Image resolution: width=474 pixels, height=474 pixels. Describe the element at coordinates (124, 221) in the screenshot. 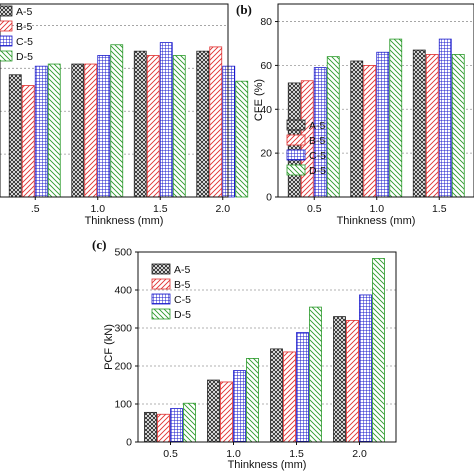

I see `panel-a-x-axis-label: Thinkness (mm)` at that location.